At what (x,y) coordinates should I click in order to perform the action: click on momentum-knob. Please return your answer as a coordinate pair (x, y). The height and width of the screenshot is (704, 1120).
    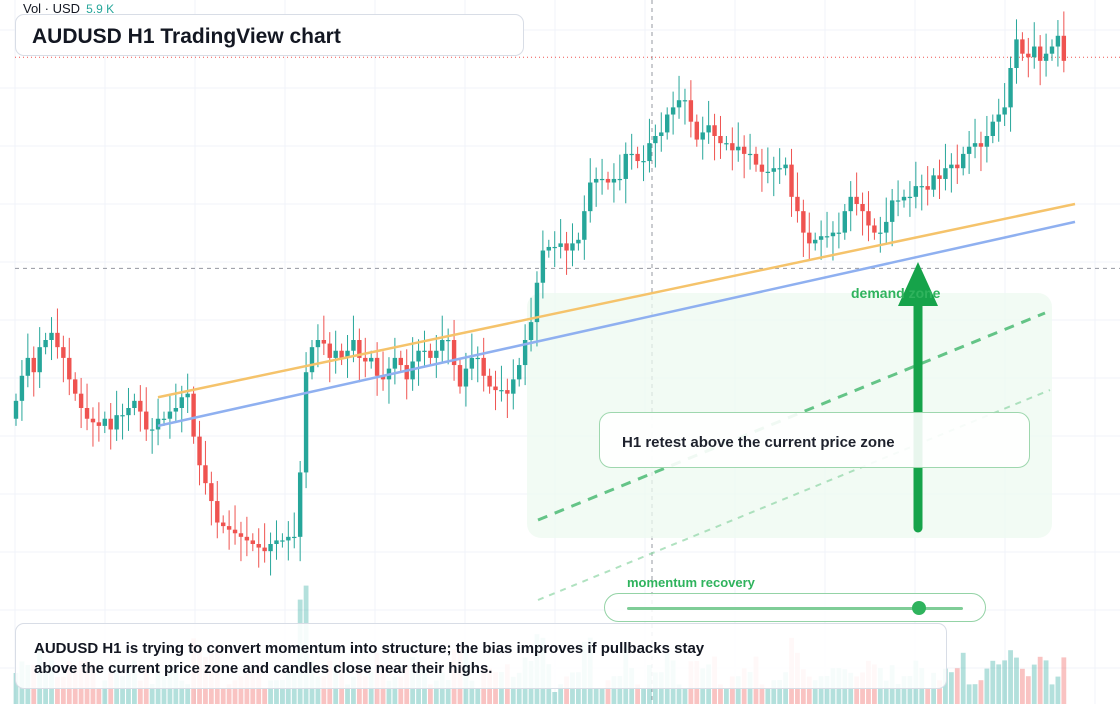
    Looking at the image, I should click on (919, 608).